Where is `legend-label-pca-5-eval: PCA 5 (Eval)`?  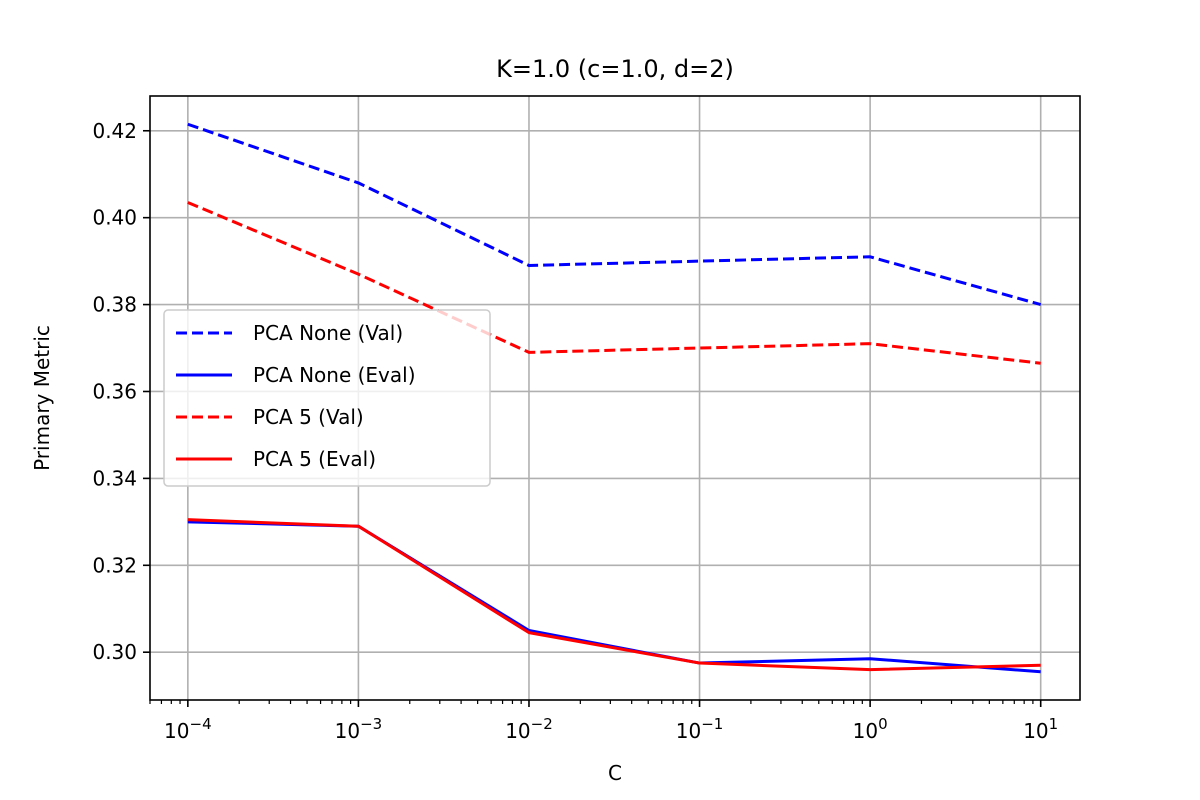 legend-label-pca-5-eval: PCA 5 (Eval) is located at coordinates (314, 459).